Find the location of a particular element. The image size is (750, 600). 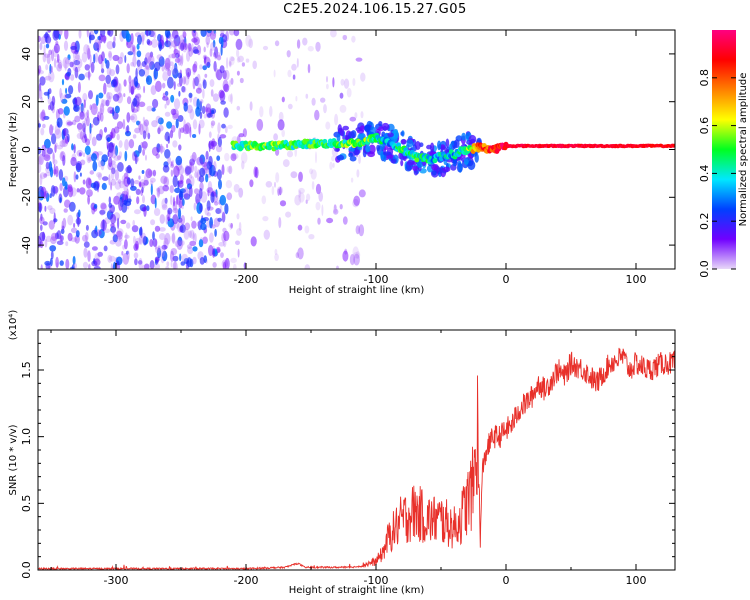

colorbar-tick-label: 0.8 is located at coordinates (704, 78).